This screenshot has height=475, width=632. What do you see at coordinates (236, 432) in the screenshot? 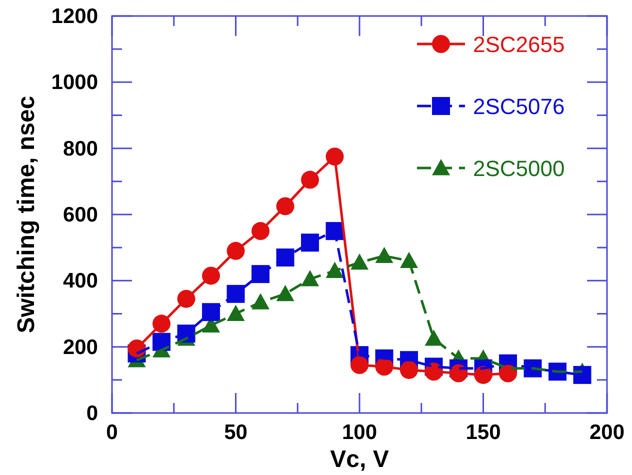
I see `x-tick-label: 50` at bounding box center [236, 432].